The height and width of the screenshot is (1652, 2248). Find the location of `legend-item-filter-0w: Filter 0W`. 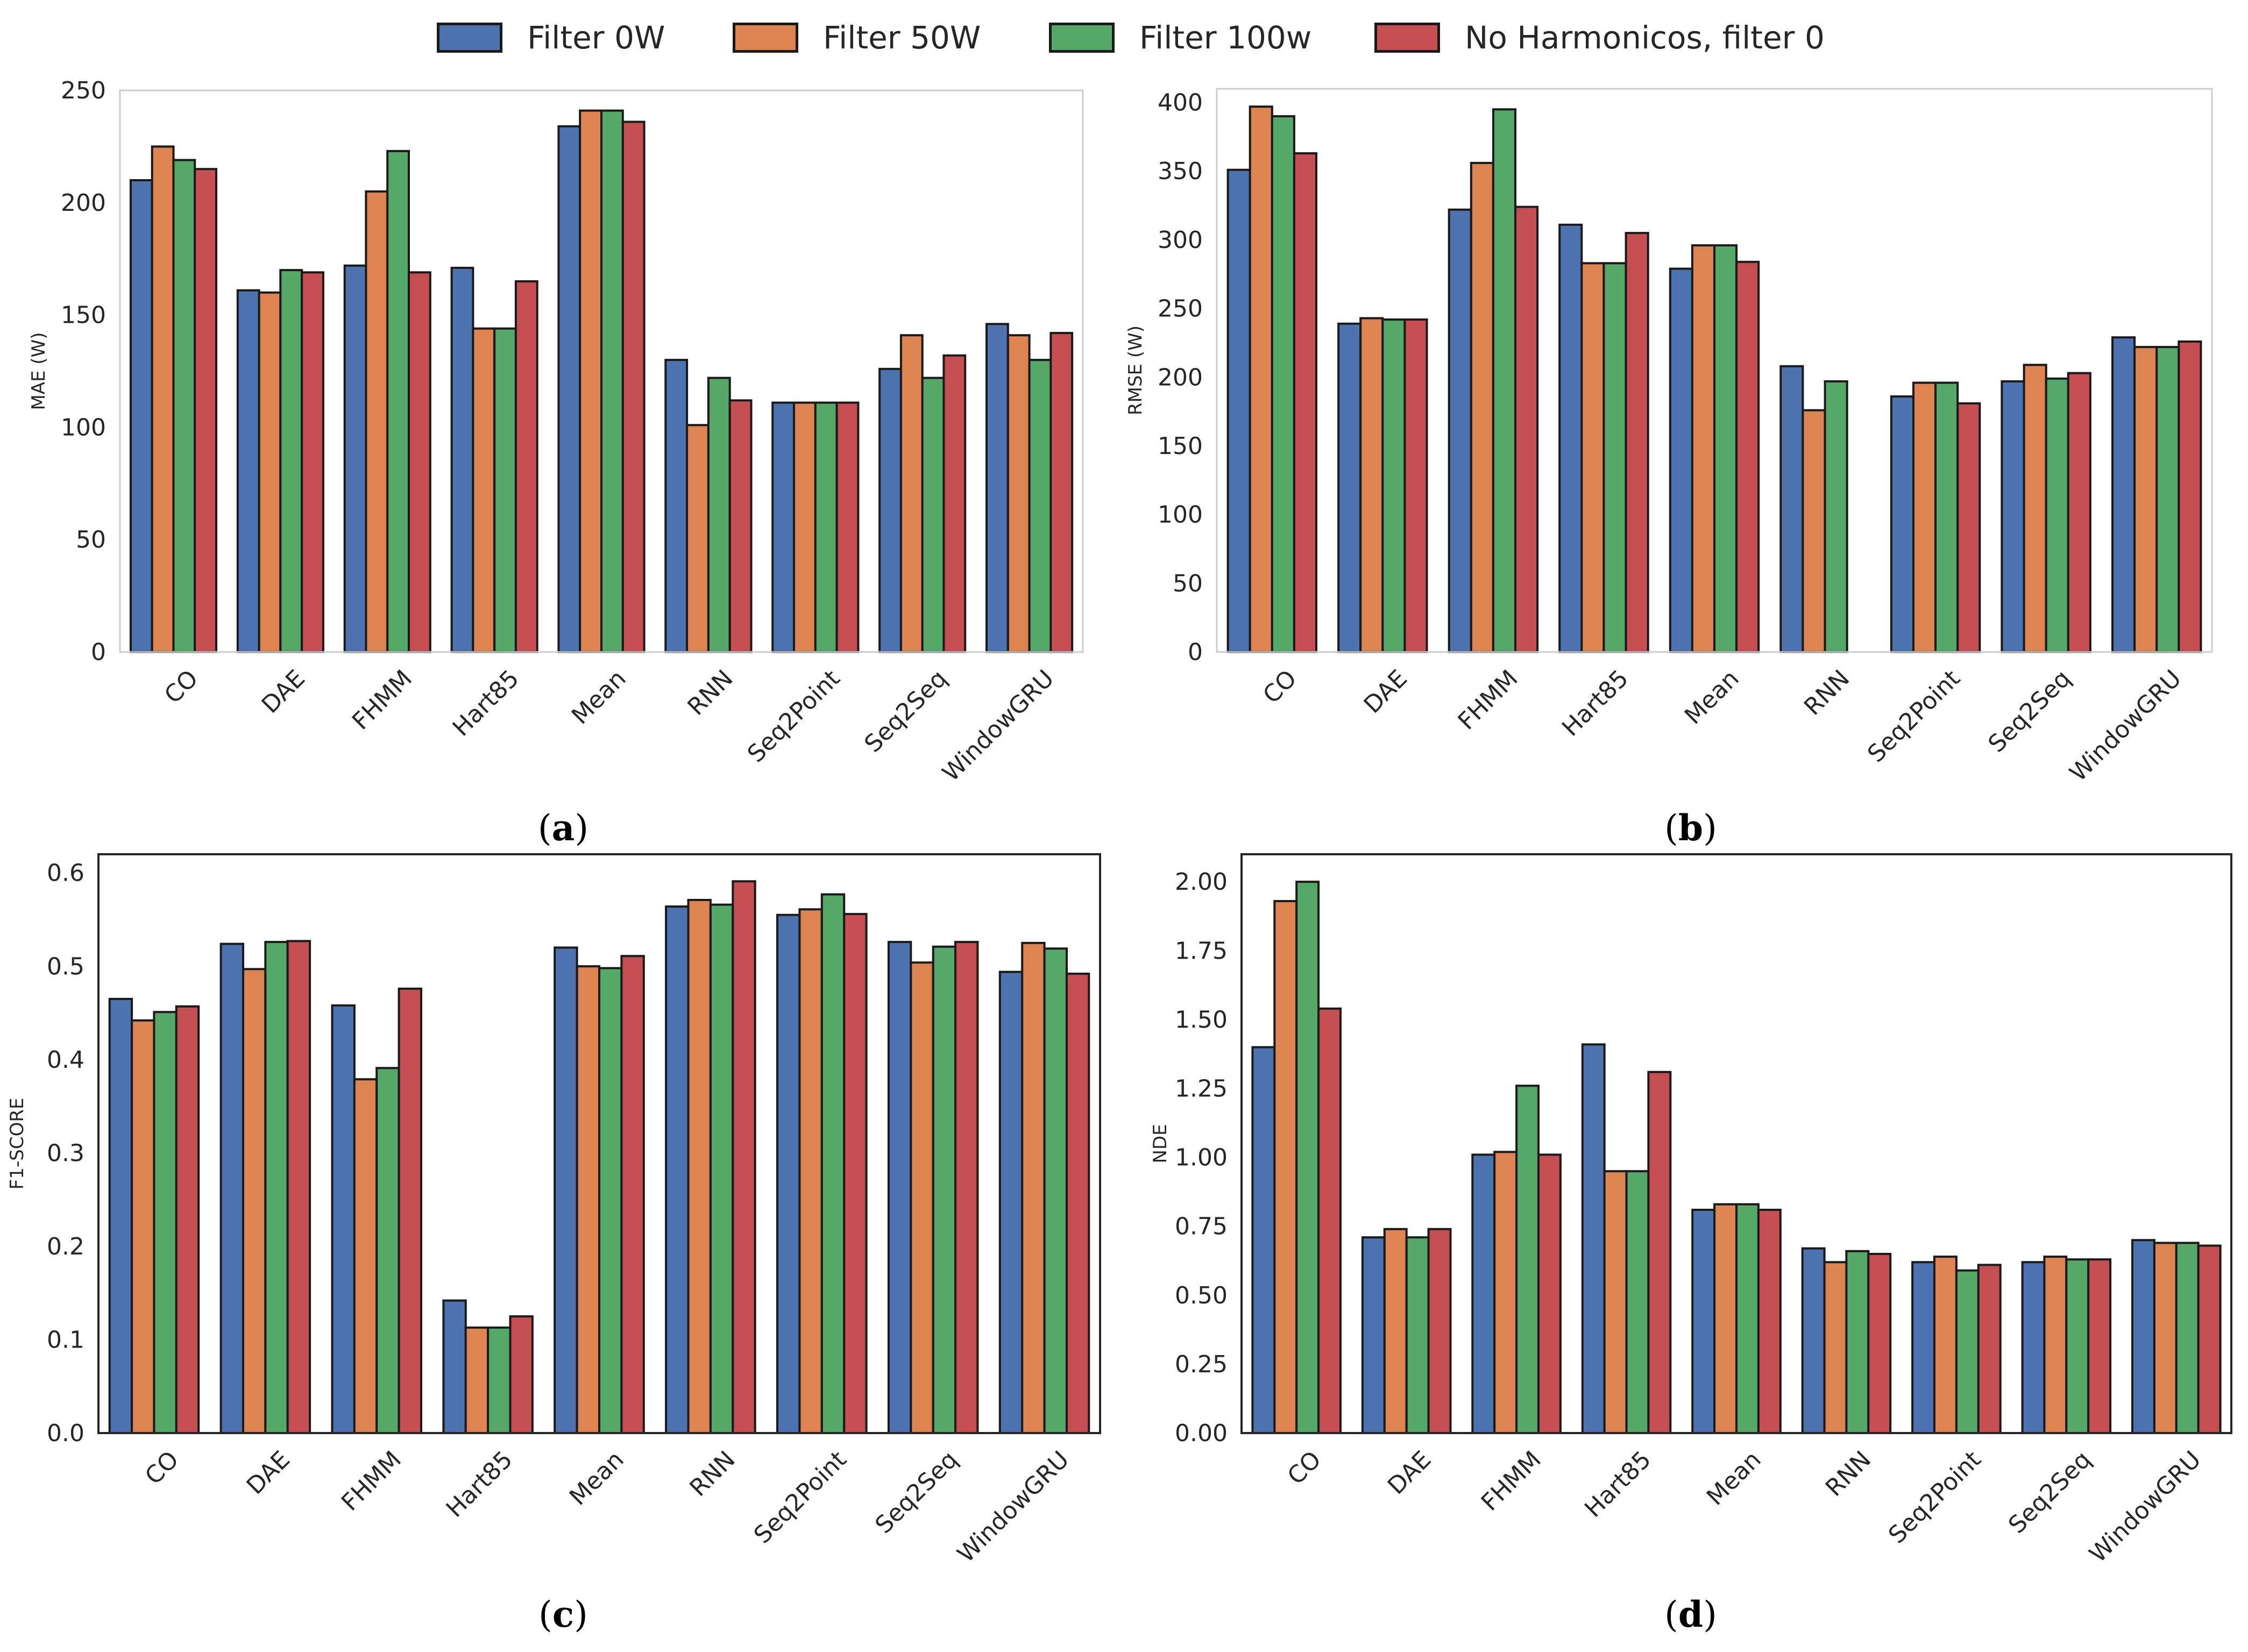

legend-item-filter-0w: Filter 0W is located at coordinates (551, 37).